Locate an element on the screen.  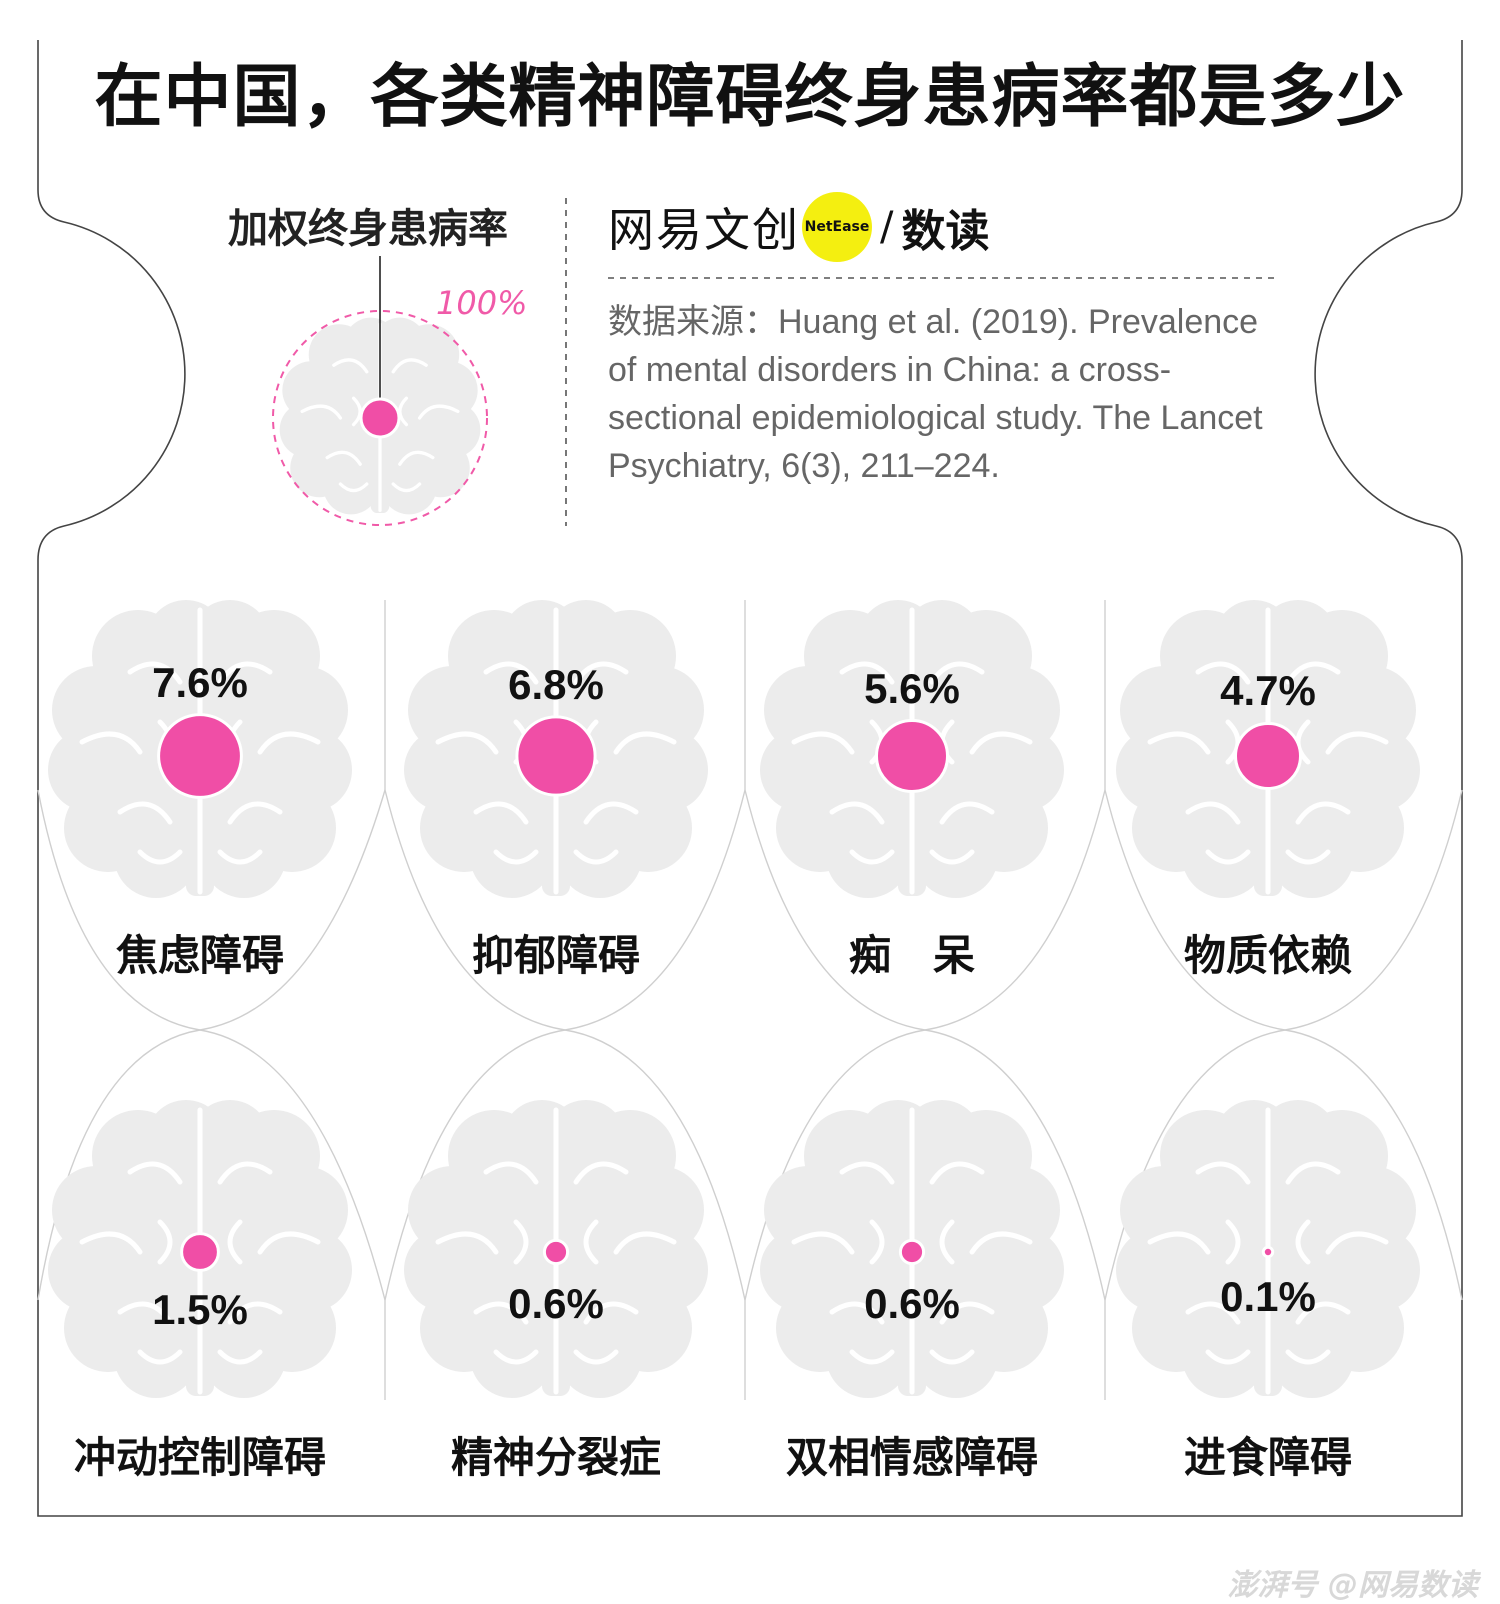
dot-substance is located at coordinates (1268, 756).